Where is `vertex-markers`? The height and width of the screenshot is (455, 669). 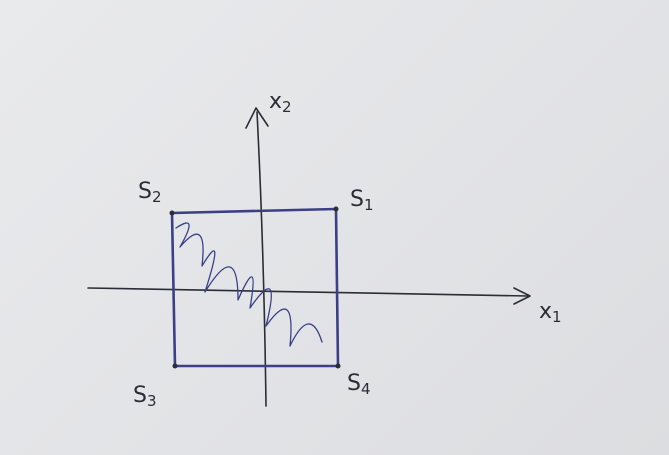 vertex-markers is located at coordinates (255, 287).